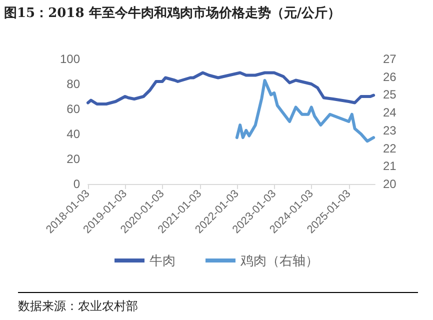 The height and width of the screenshot is (320, 433). I want to click on chart-title: 图15：2018 年至今牛肉和鸡肉市场价格走势（元/公斤）, so click(172, 13).